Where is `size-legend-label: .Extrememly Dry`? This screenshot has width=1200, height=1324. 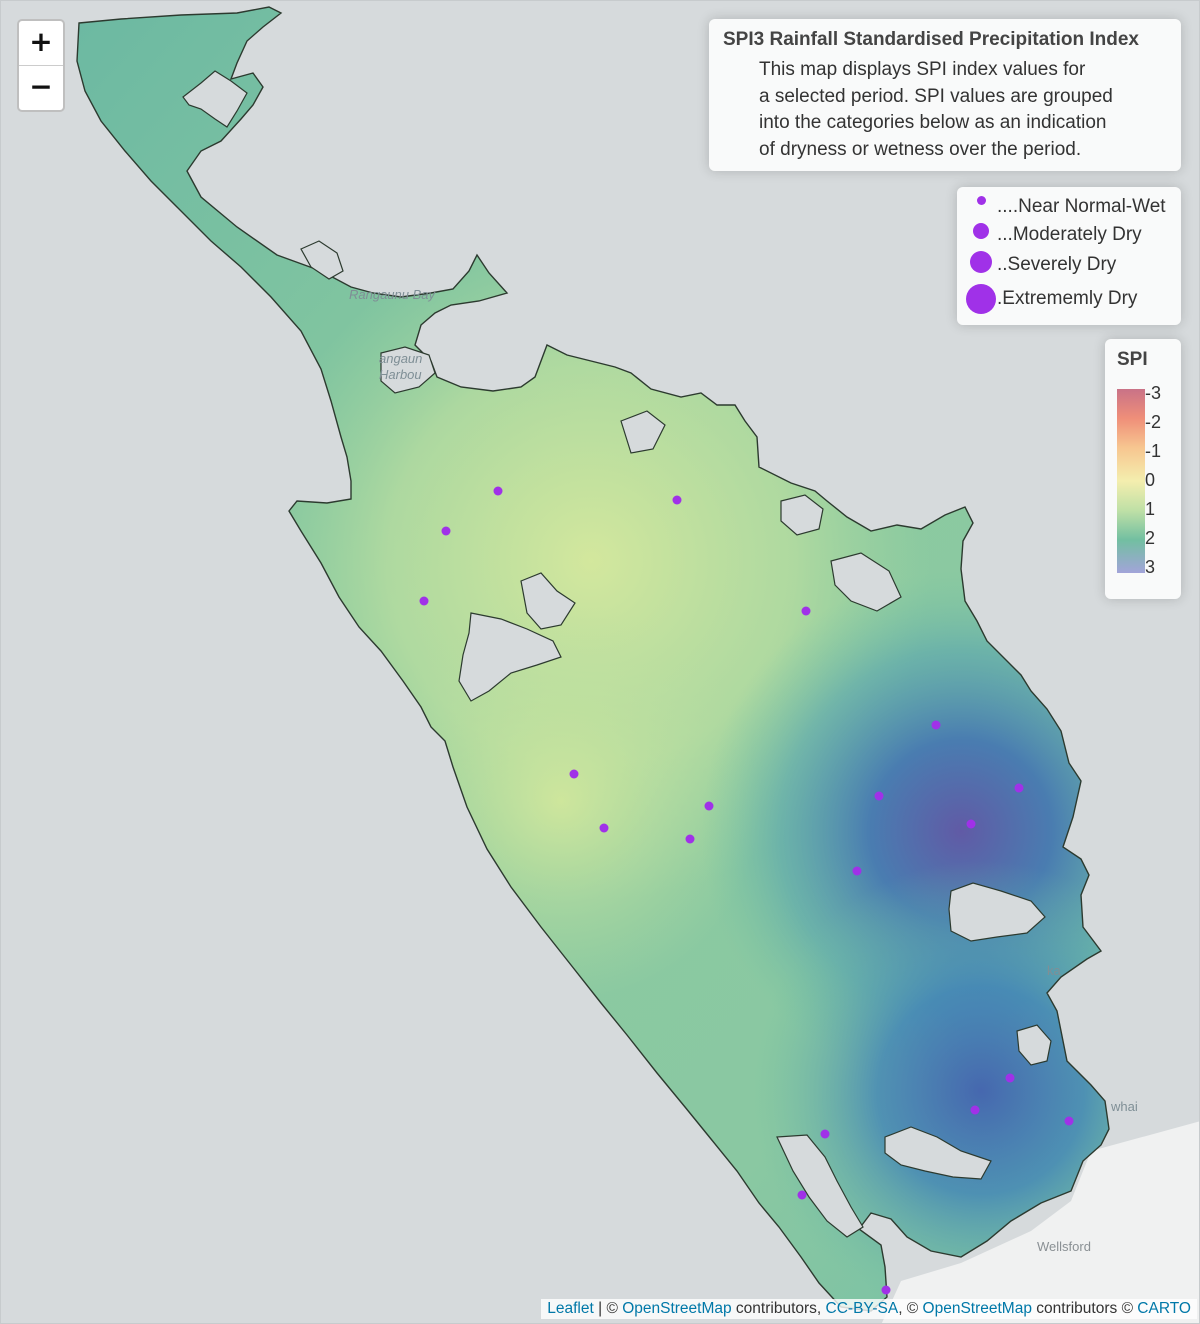
size-legend-label: .Extrememly Dry is located at coordinates (1067, 298).